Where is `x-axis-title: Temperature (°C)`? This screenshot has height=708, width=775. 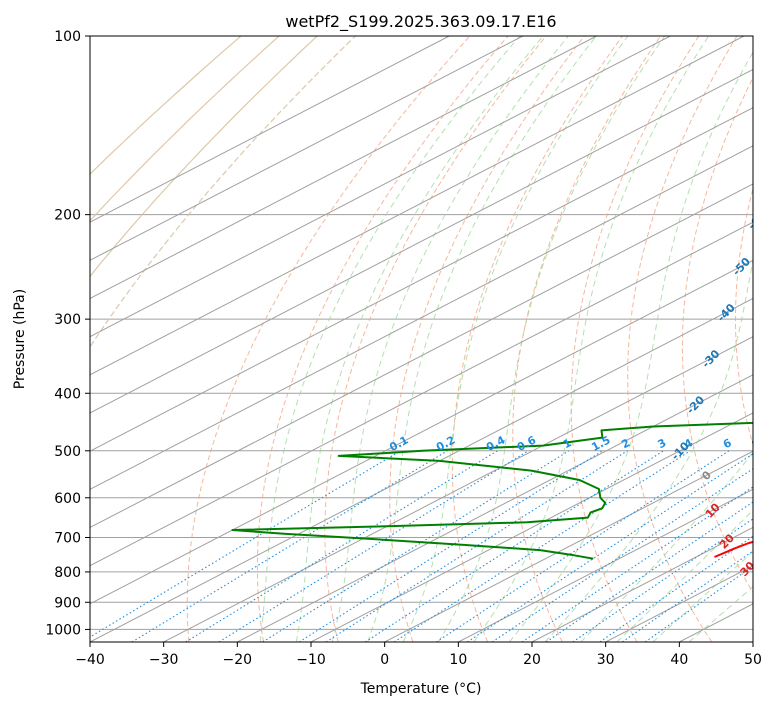 x-axis-title: Temperature (°C) is located at coordinates (421, 689).